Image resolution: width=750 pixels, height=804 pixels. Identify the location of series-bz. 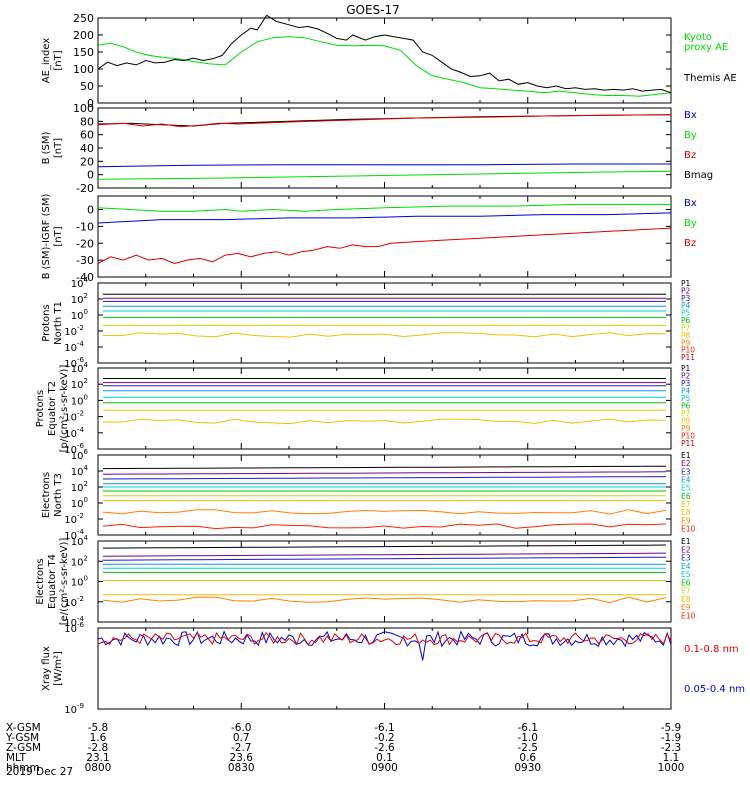
(384, 246).